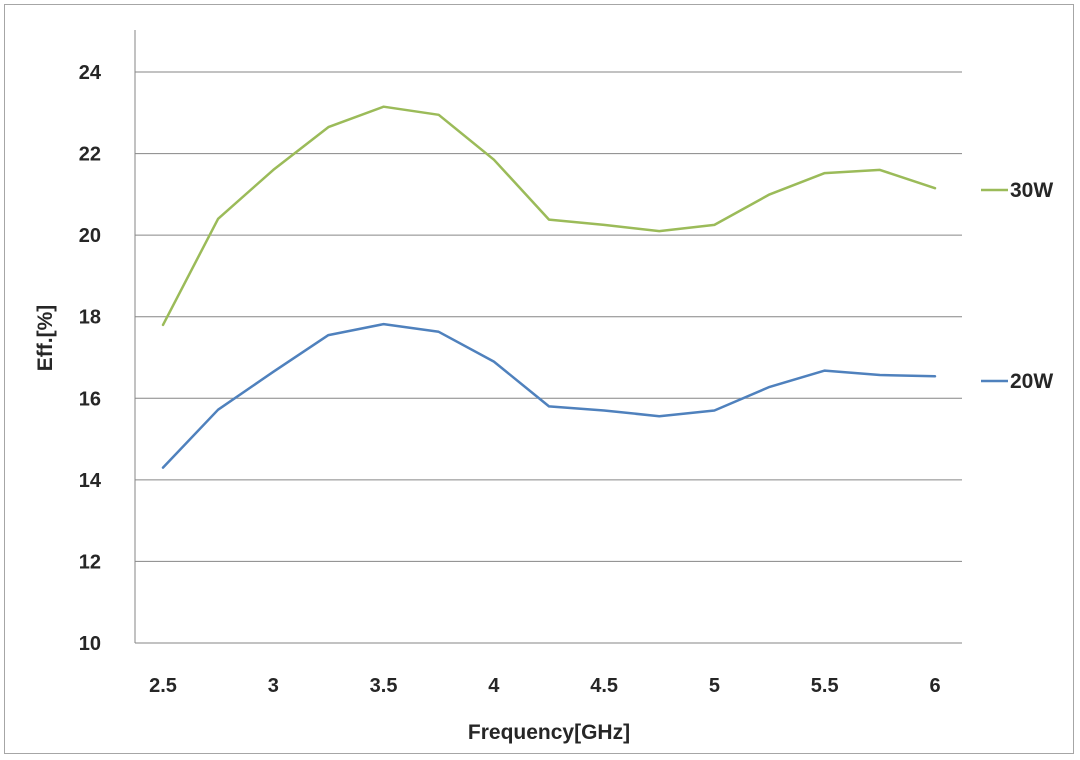 Image resolution: width=1080 pixels, height=760 pixels. I want to click on x-tick-label: 4.5, so click(604, 686).